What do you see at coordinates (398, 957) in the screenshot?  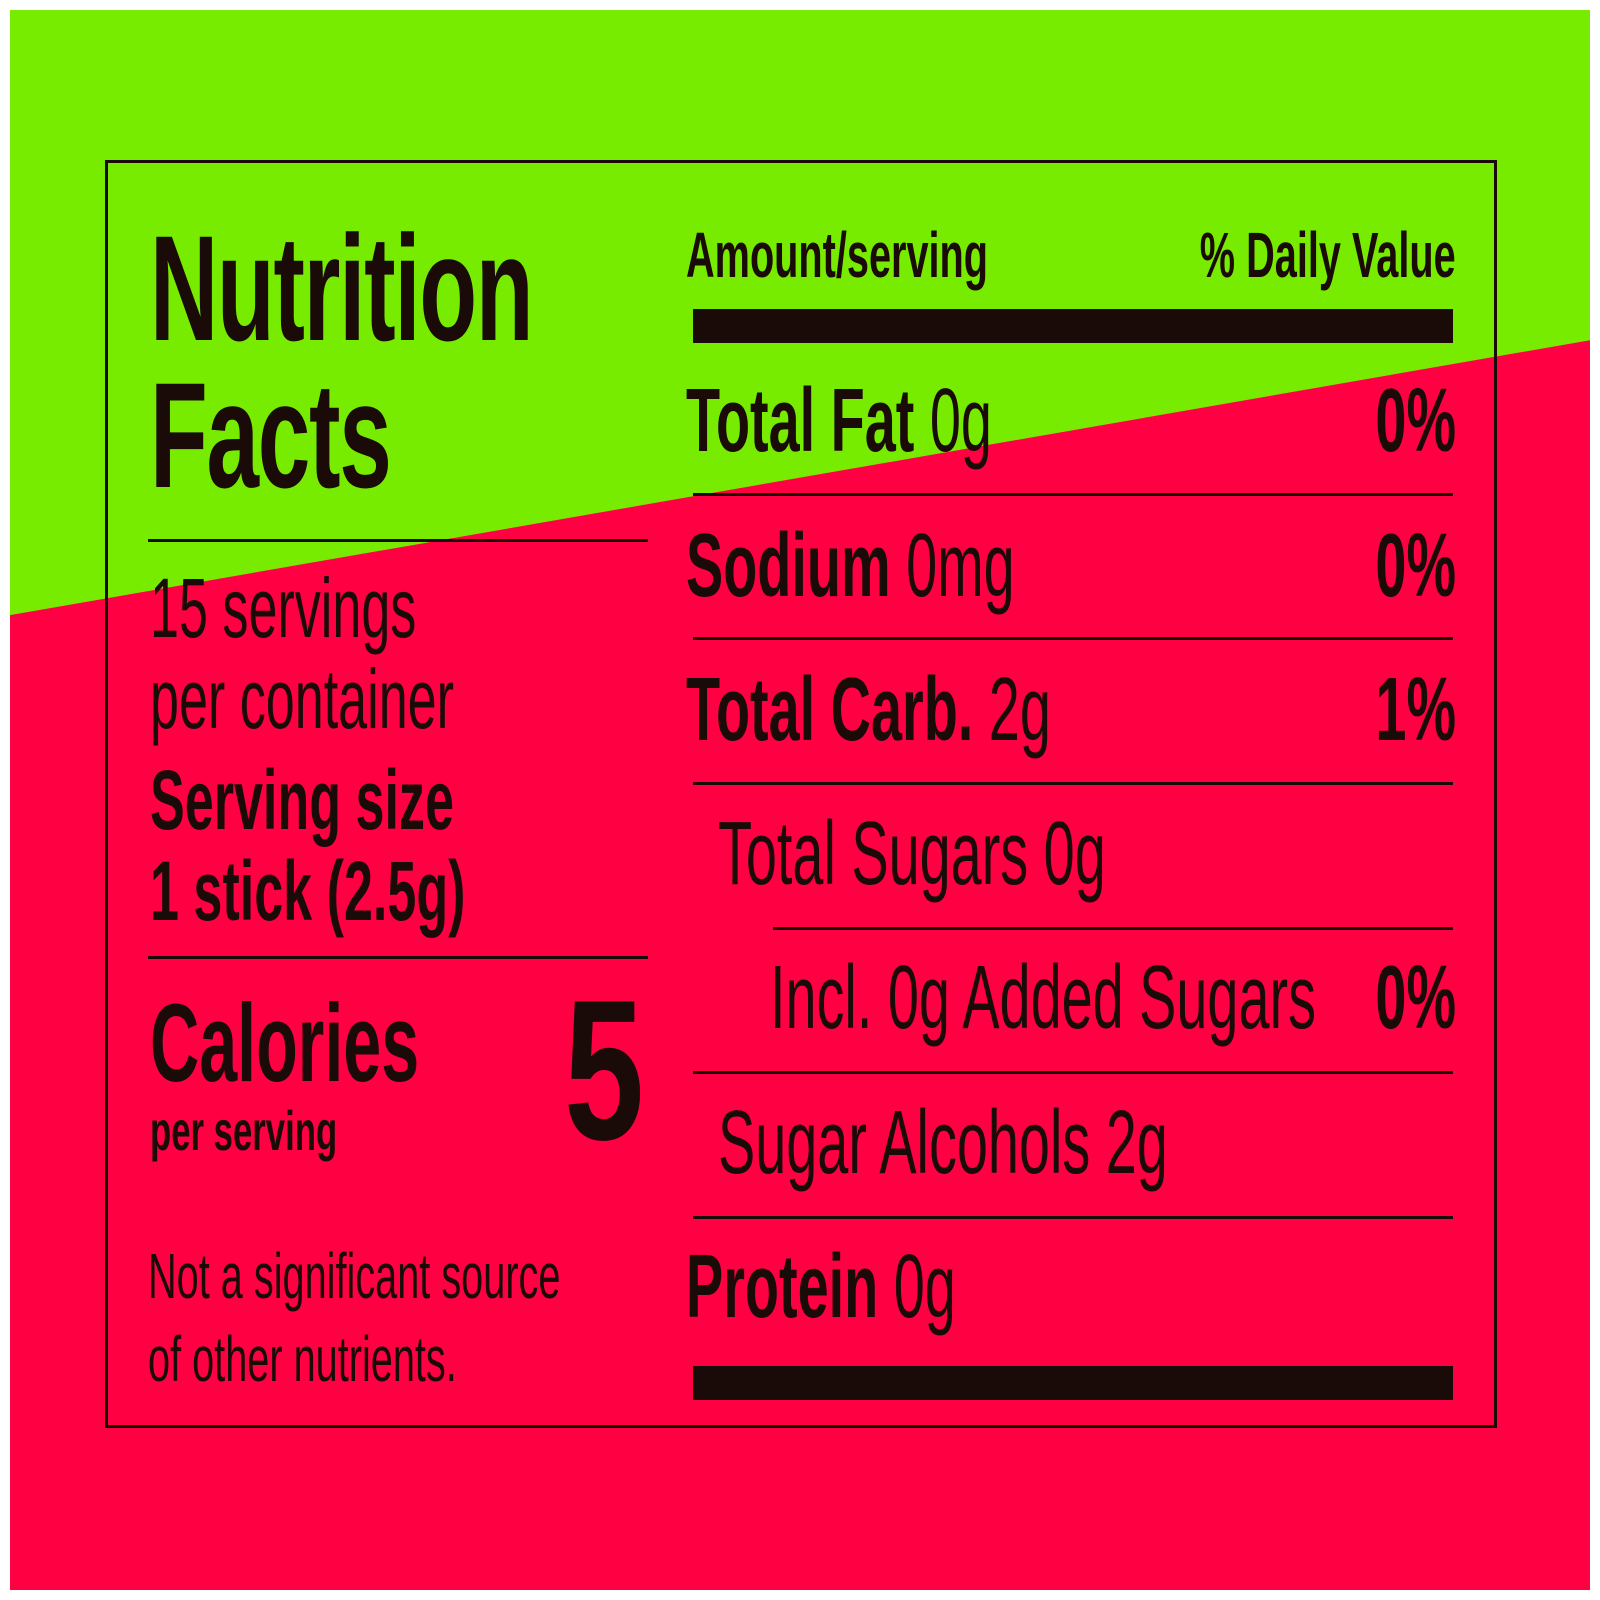 I see `calories-divider` at bounding box center [398, 957].